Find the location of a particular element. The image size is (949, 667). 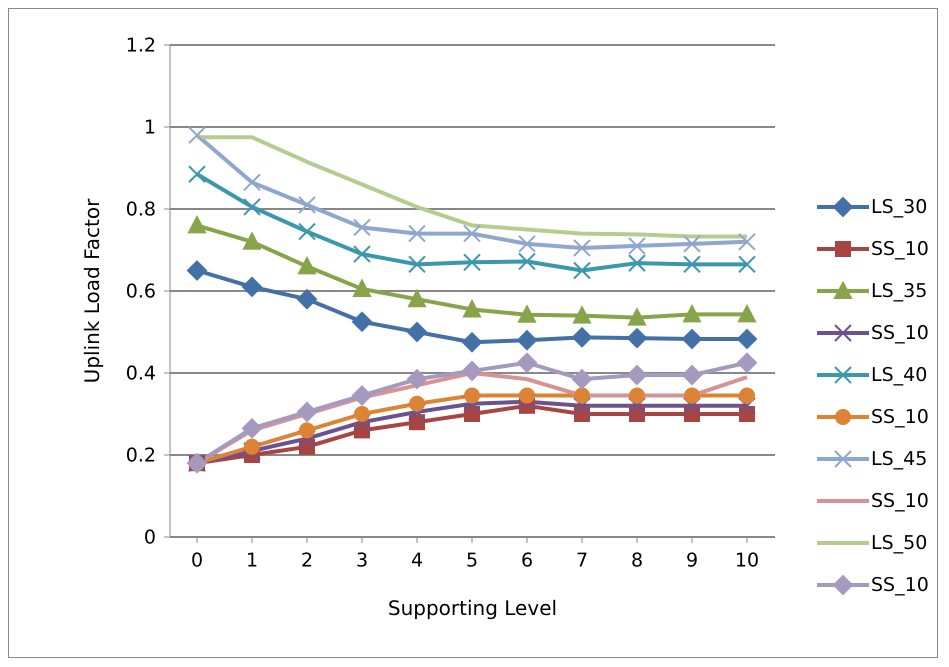

x-tick-label: 7 is located at coordinates (582, 560).